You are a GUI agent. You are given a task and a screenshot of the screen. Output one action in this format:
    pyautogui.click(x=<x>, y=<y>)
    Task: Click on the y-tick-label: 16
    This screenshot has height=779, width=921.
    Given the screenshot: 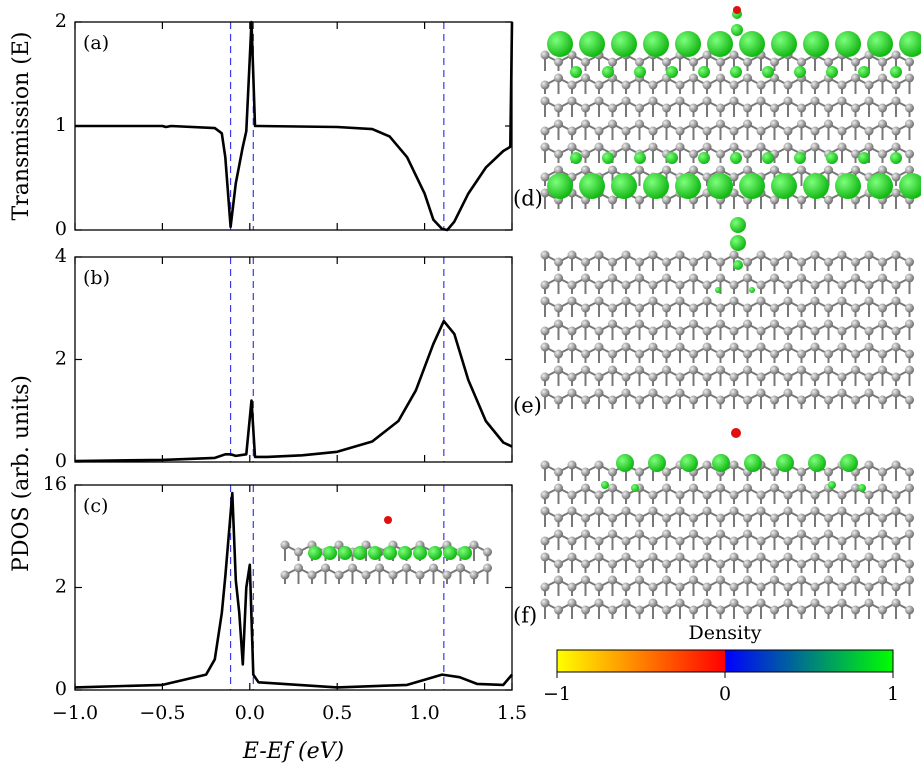 What is the action you would take?
    pyautogui.click(x=55, y=484)
    